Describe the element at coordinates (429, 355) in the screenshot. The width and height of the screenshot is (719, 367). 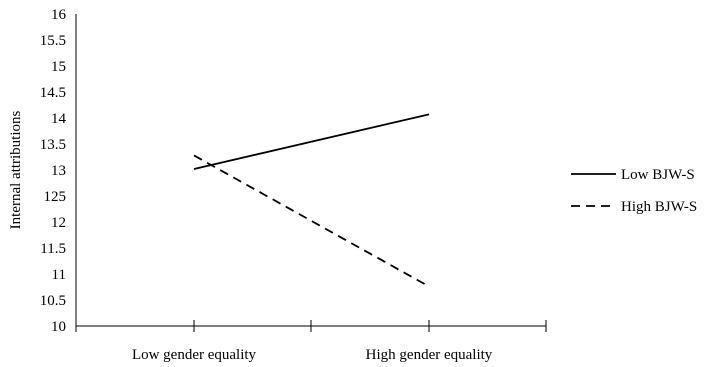
I see `x-category-label: High gender equality` at that location.